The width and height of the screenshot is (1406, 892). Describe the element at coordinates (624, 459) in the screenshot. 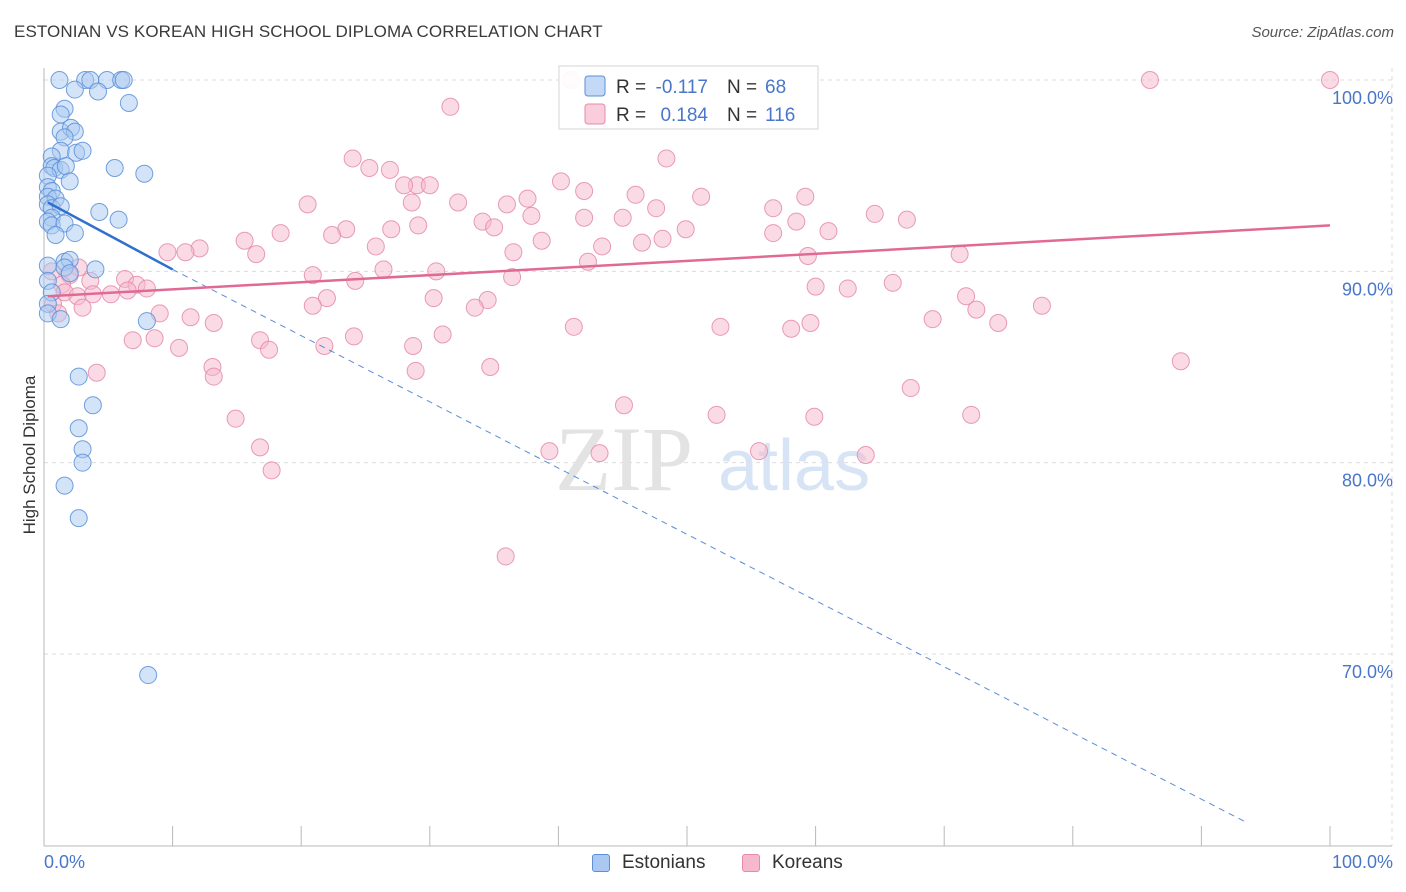

I see `watermark-zip: ZIP` at that location.